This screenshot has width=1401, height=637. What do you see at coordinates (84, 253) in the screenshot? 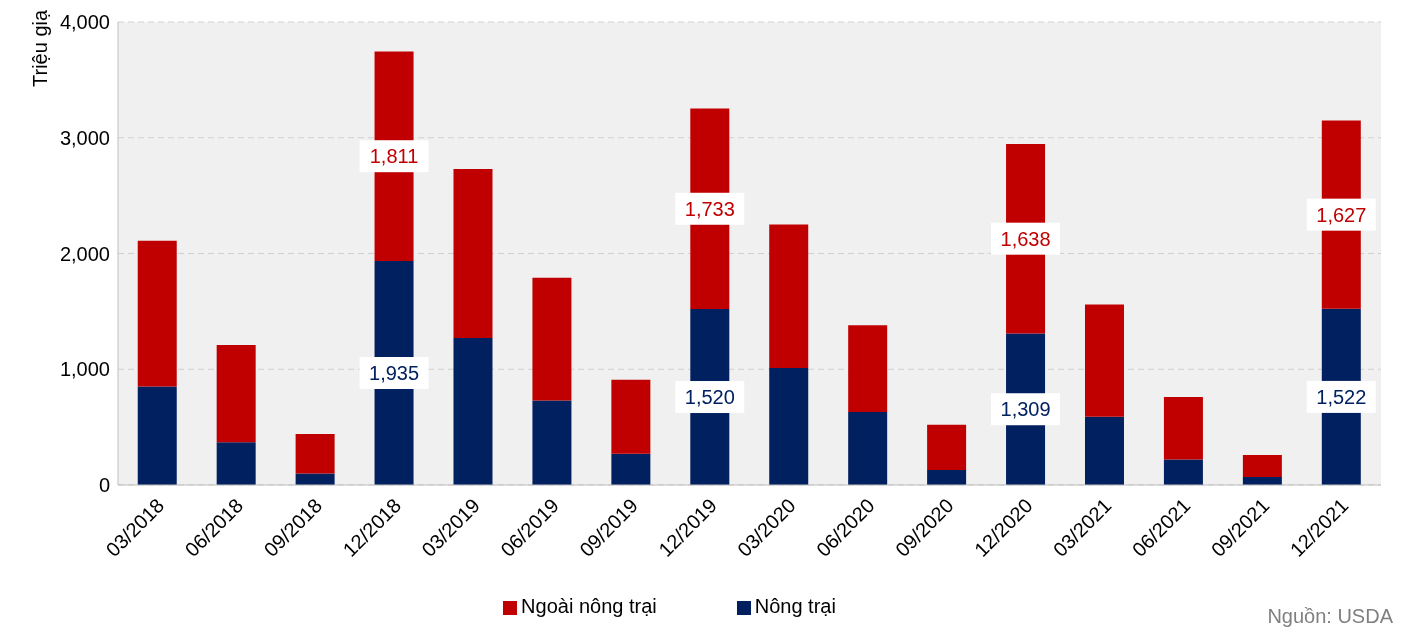
I see `y-tick-label: 2,000` at bounding box center [84, 253].